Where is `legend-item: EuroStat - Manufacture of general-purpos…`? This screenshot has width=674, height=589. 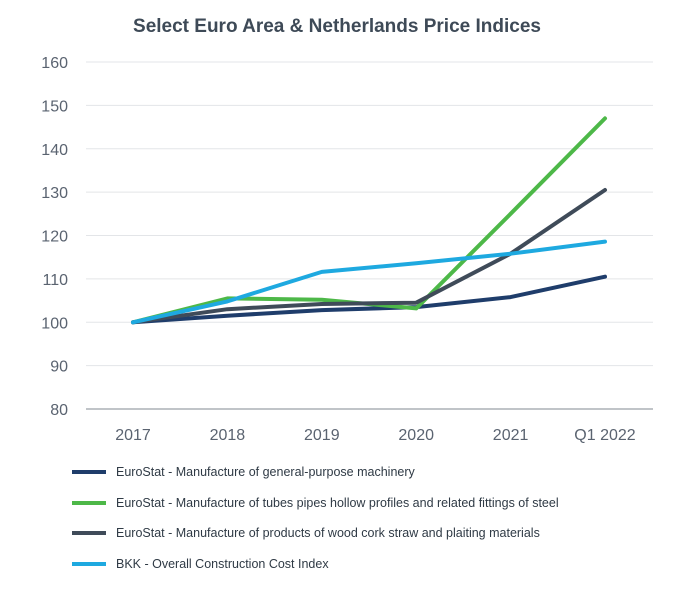 legend-item: EuroStat - Manufacture of general-purpos… is located at coordinates (367, 472).